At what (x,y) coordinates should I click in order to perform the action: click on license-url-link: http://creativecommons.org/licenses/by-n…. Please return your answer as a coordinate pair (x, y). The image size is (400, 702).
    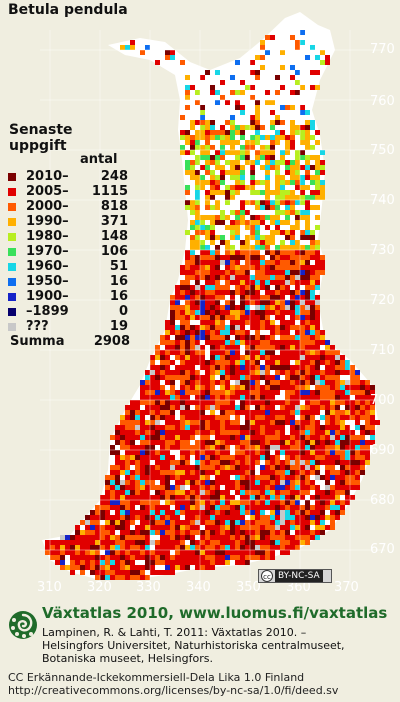
    Looking at the image, I should click on (173, 690).